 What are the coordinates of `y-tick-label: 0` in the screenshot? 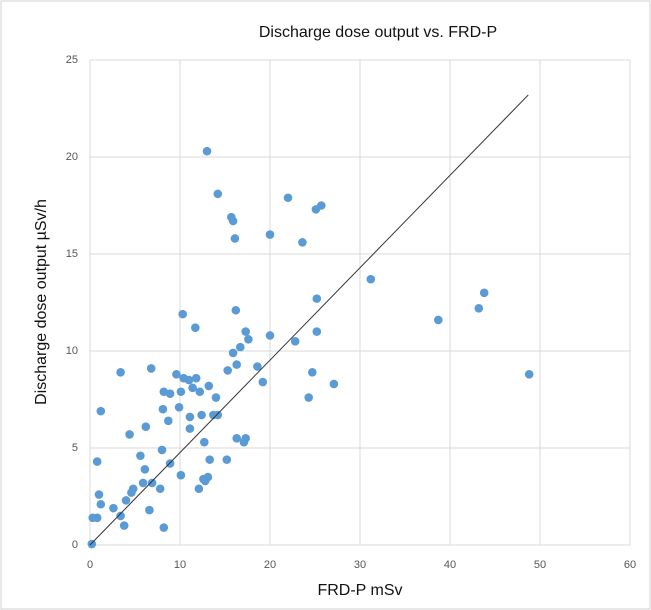 It's located at (75, 545).